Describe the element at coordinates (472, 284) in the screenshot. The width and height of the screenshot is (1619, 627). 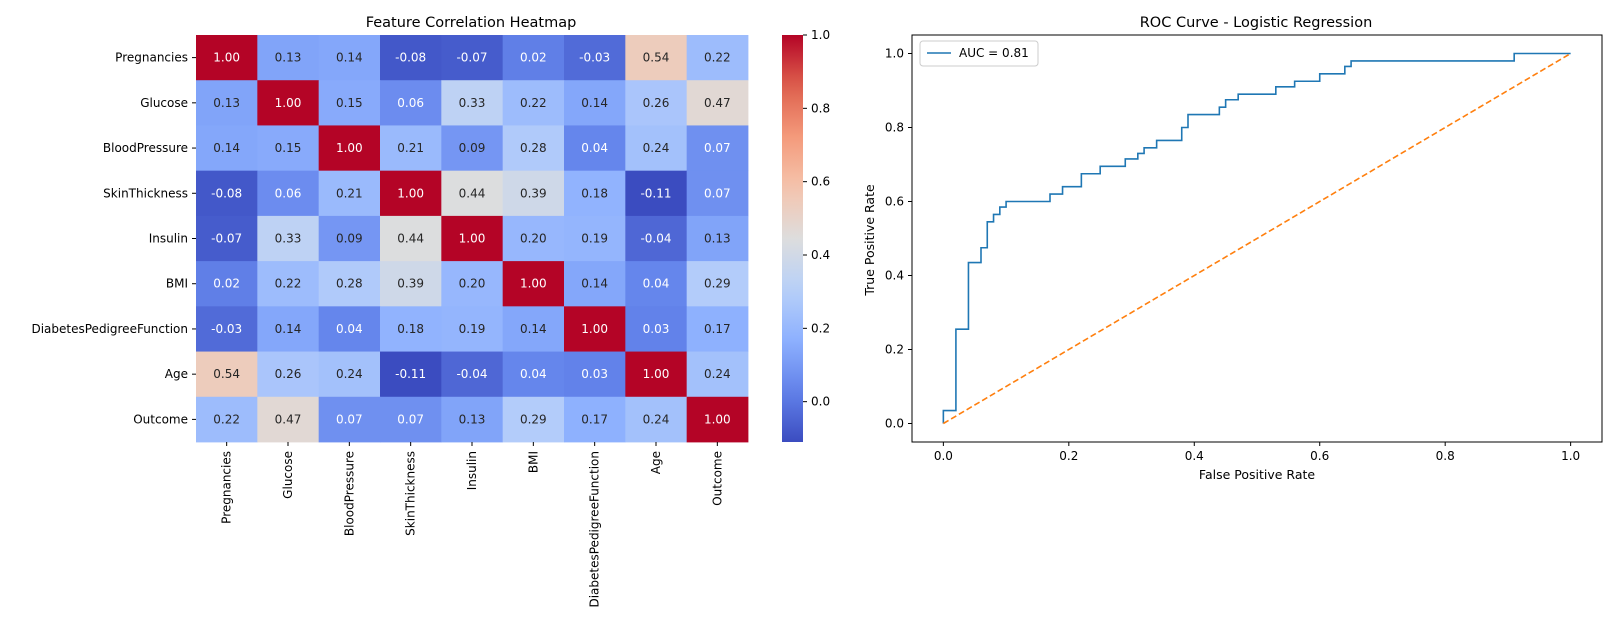
I see `heatmap-cell-label: 0.20` at that location.